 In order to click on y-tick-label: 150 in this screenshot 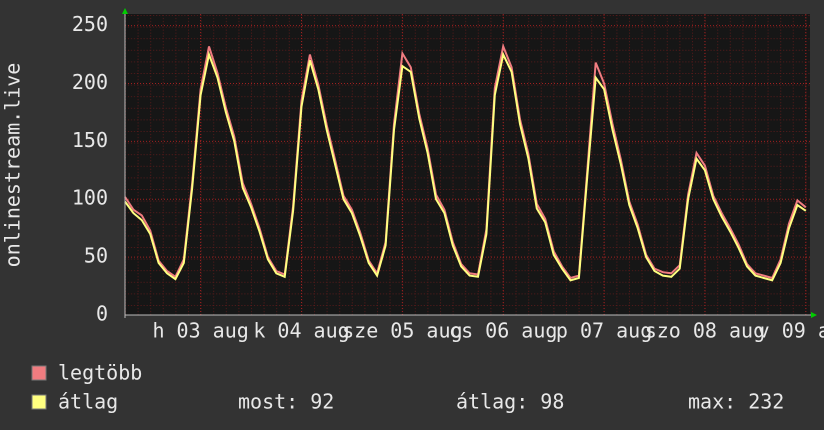, I will do `click(90, 140)`.